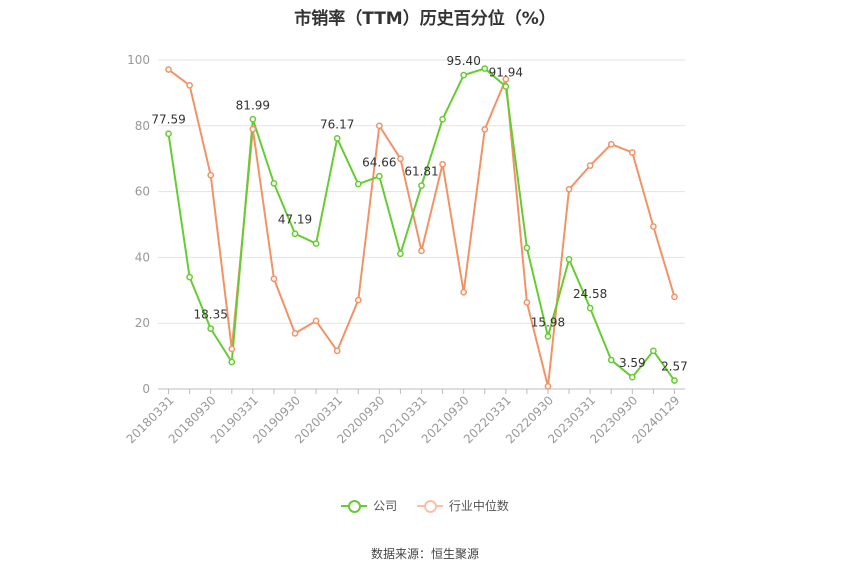 The width and height of the screenshot is (850, 574). Describe the element at coordinates (337, 124) in the screenshot. I see `data-label: 76.17` at that location.